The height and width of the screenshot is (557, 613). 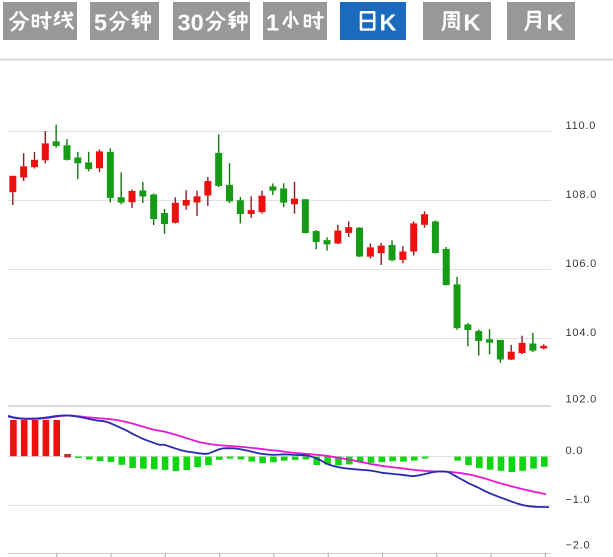 I want to click on svg-text: 30, so click(x=191, y=22).